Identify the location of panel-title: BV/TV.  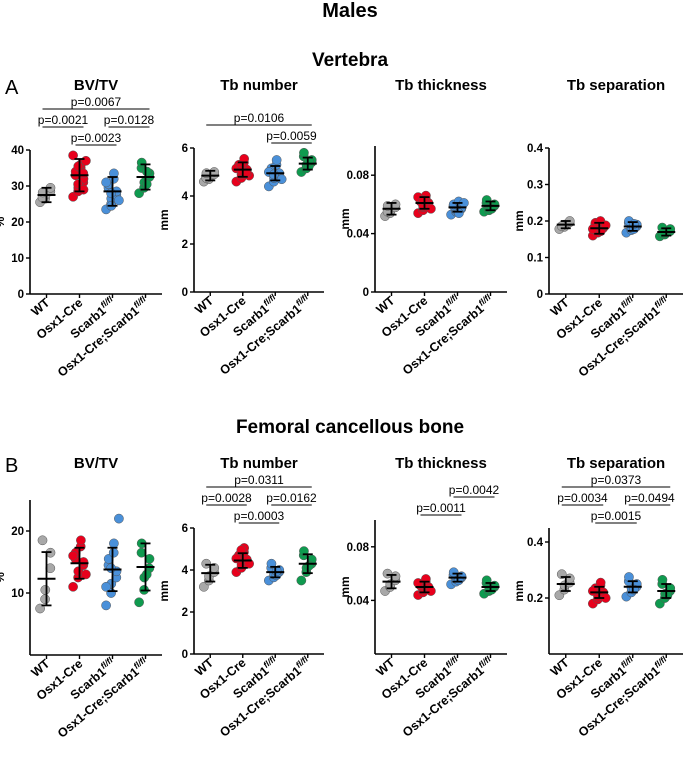
(96, 85).